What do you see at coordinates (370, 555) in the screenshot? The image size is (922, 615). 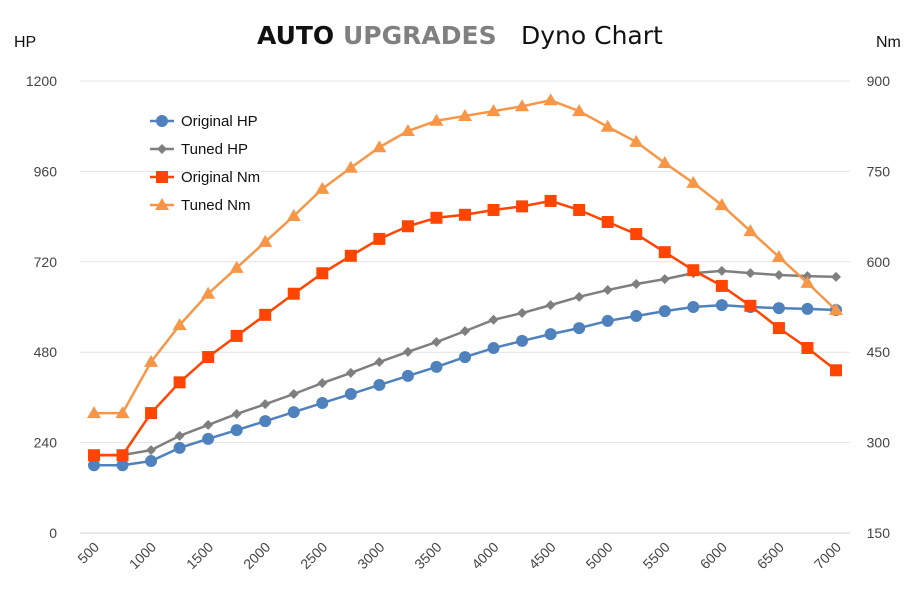 I see `x-tick-label: 3000` at bounding box center [370, 555].